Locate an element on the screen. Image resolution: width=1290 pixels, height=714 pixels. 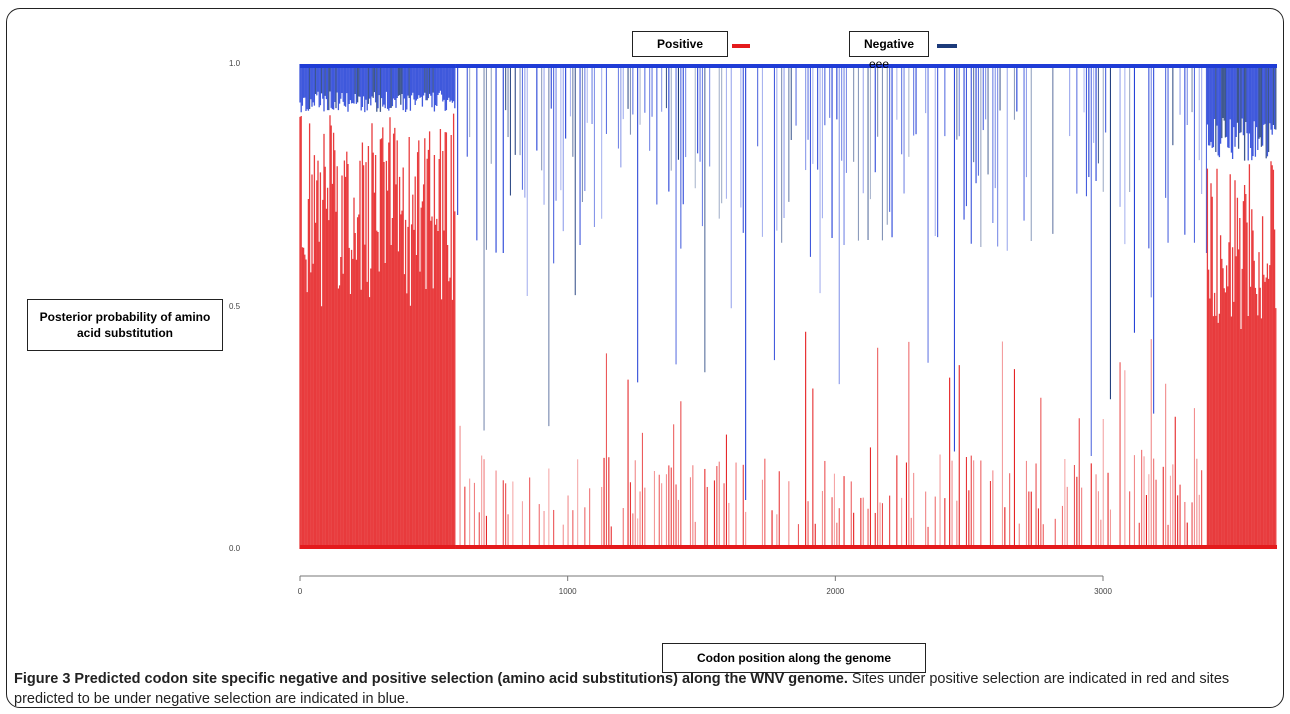
x-tick-label: 1000 is located at coordinates (567, 591).